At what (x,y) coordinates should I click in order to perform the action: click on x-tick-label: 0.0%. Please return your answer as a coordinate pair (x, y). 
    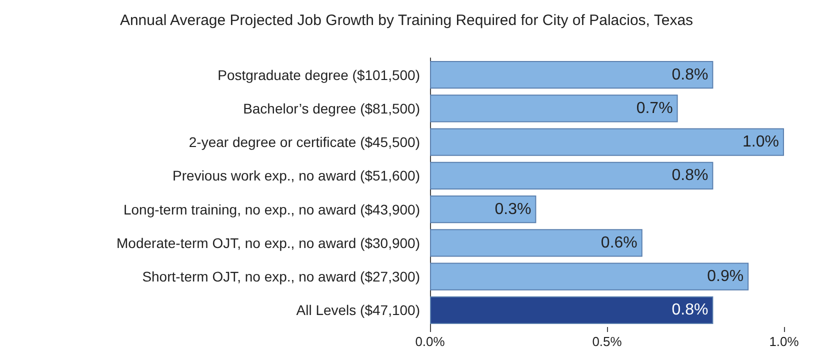
    Looking at the image, I should click on (430, 341).